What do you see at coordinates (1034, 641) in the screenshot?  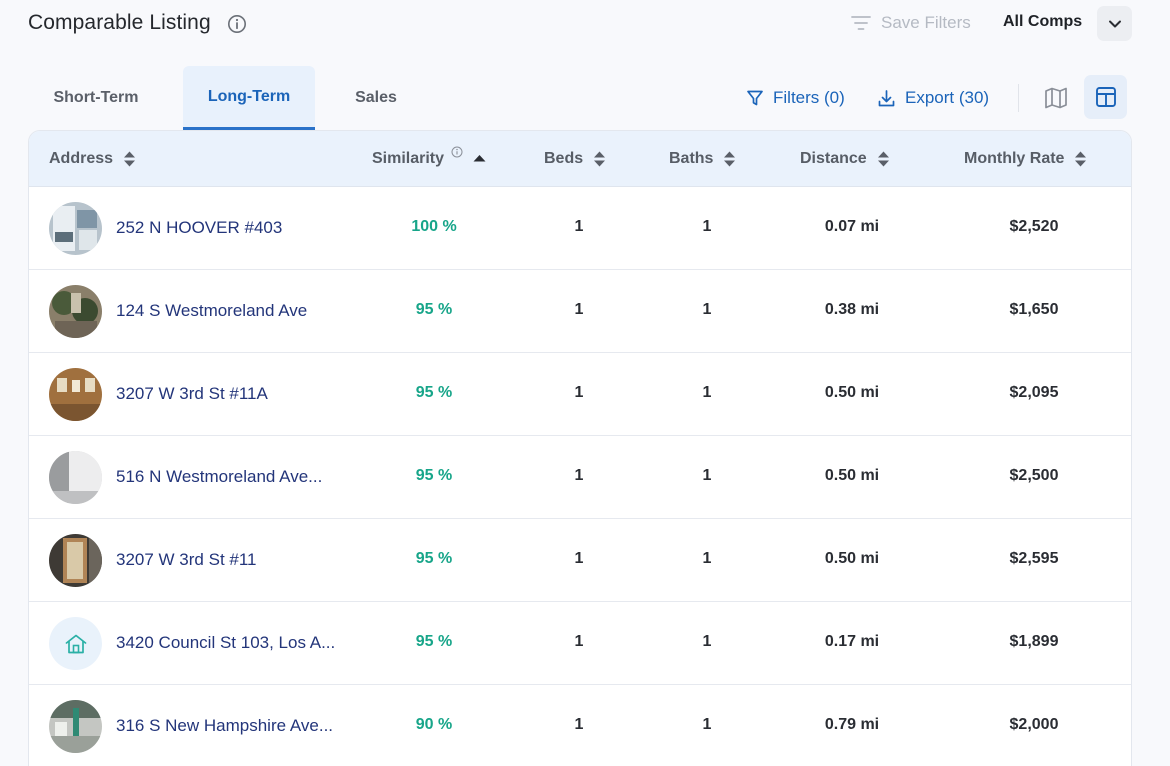 I see `row-monthly-rate: $1,899` at bounding box center [1034, 641].